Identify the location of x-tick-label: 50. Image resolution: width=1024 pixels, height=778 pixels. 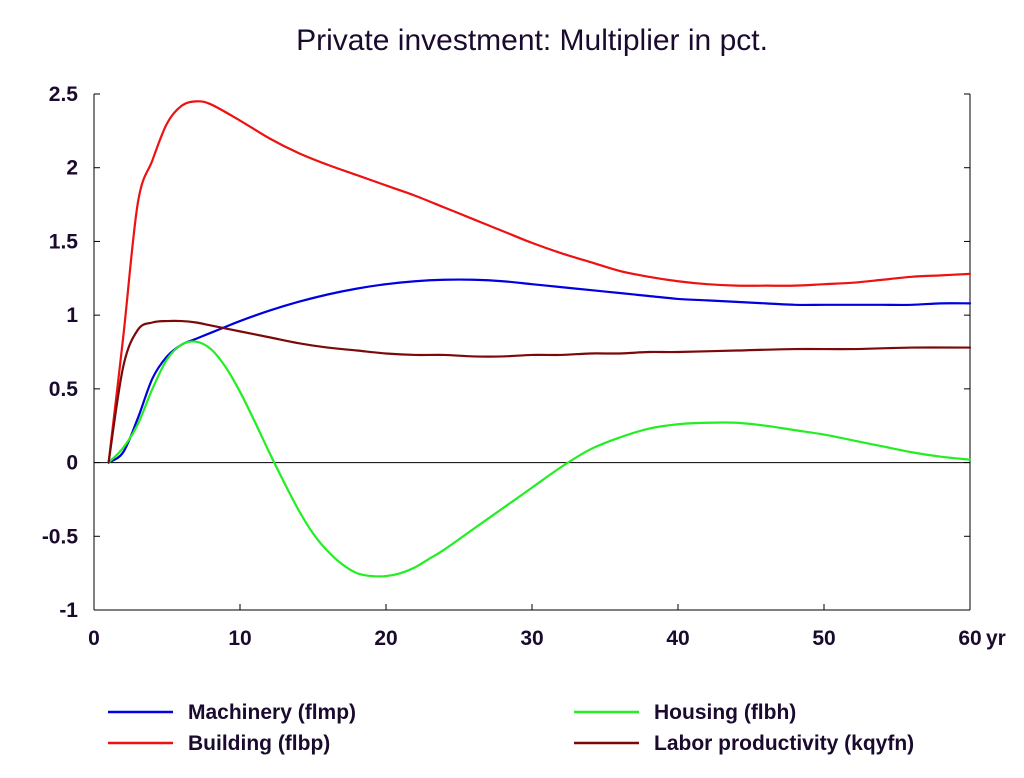
(823, 638).